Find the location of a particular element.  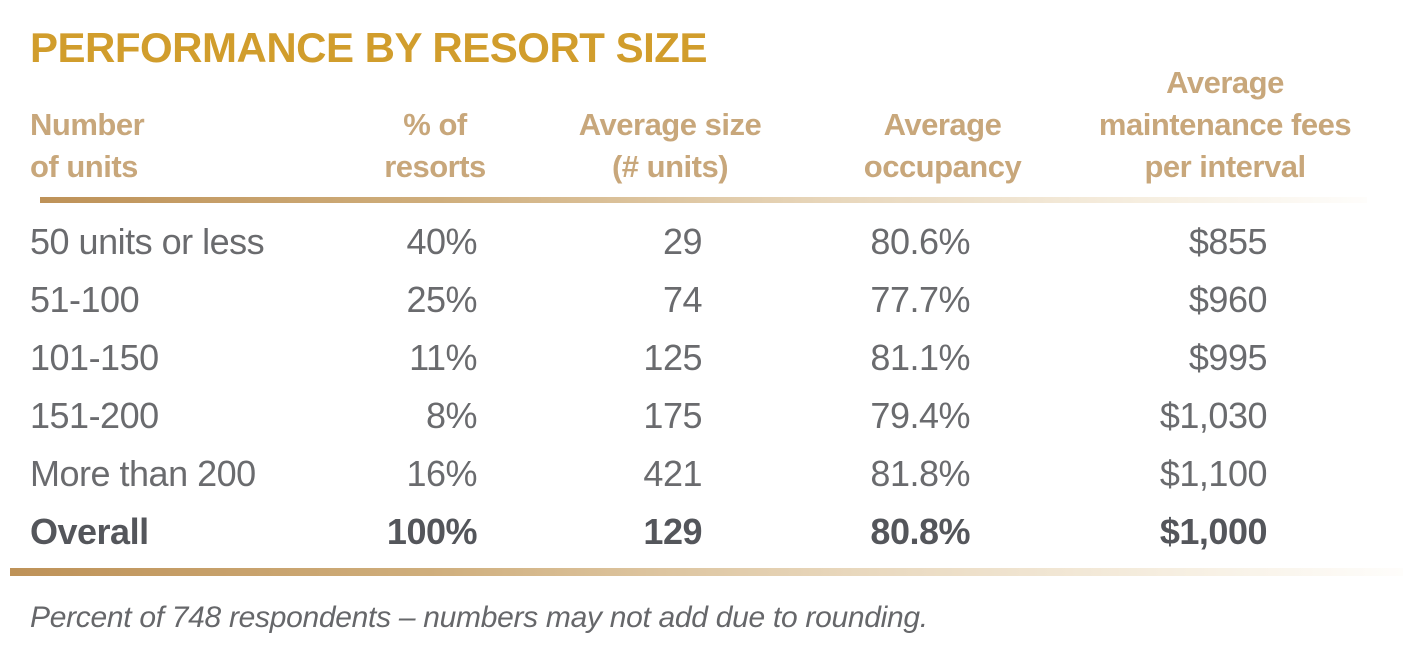

cell-avg-size: 29 is located at coordinates (682, 241).